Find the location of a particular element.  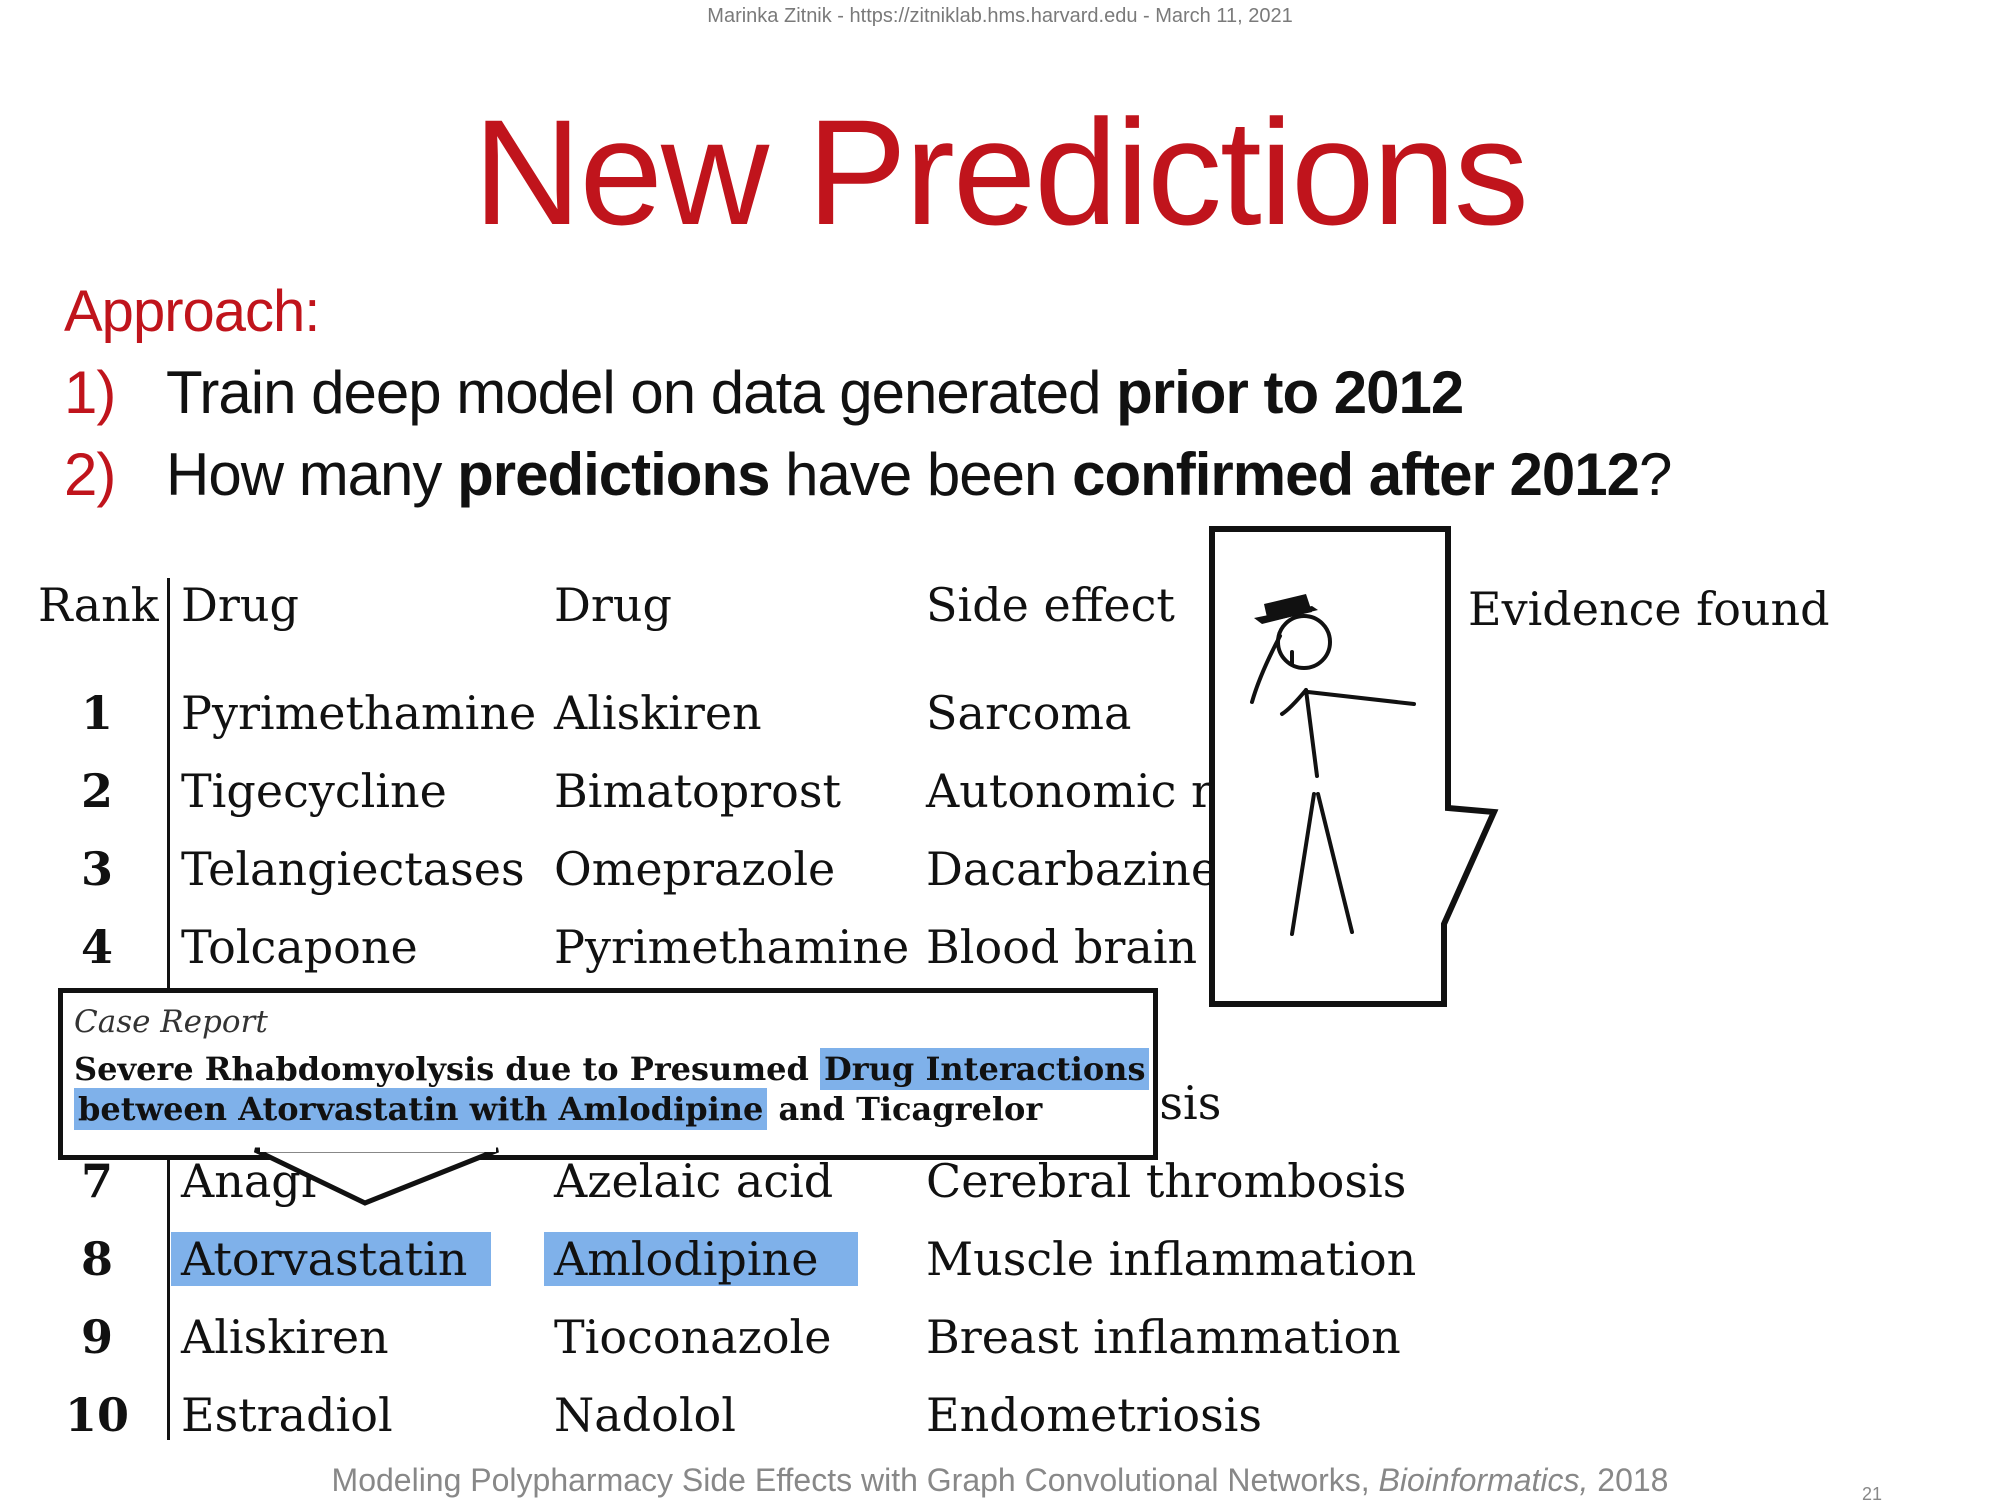

table-cell-side-effect: Sarcoma is located at coordinates (1028, 713).